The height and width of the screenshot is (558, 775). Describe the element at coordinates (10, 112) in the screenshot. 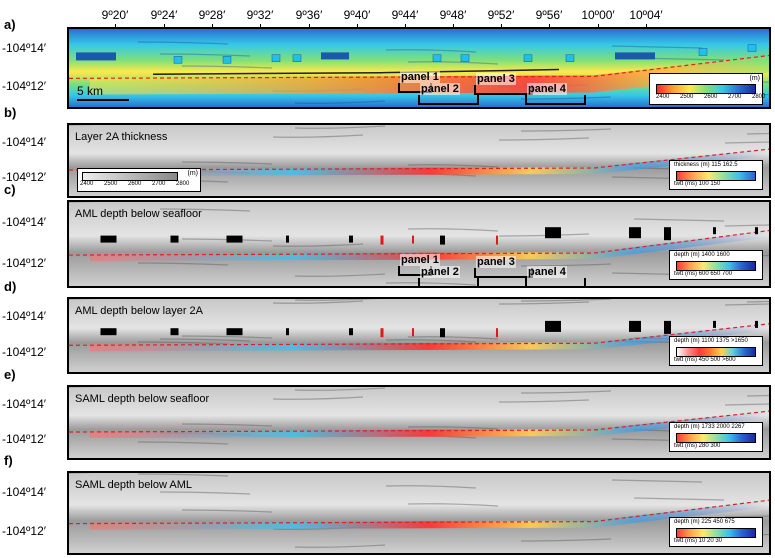

I see `panel-label-b: b)` at that location.